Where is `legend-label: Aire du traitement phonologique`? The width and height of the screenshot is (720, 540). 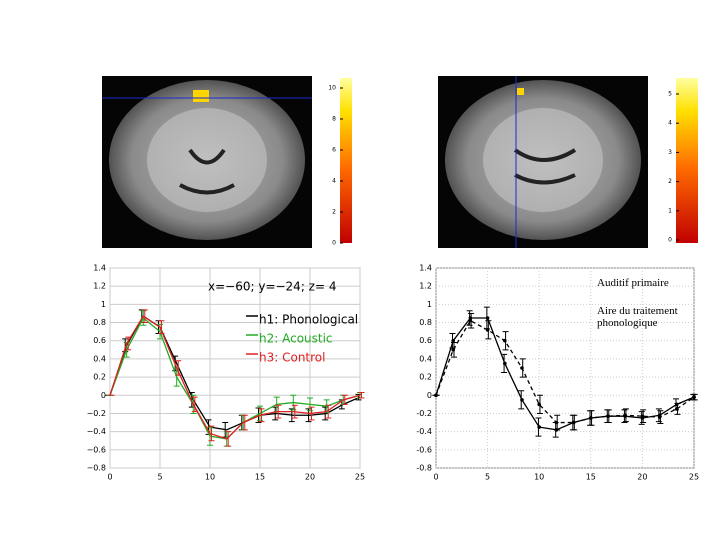 legend-label: Aire du traitement phonologique is located at coordinates (637, 317).